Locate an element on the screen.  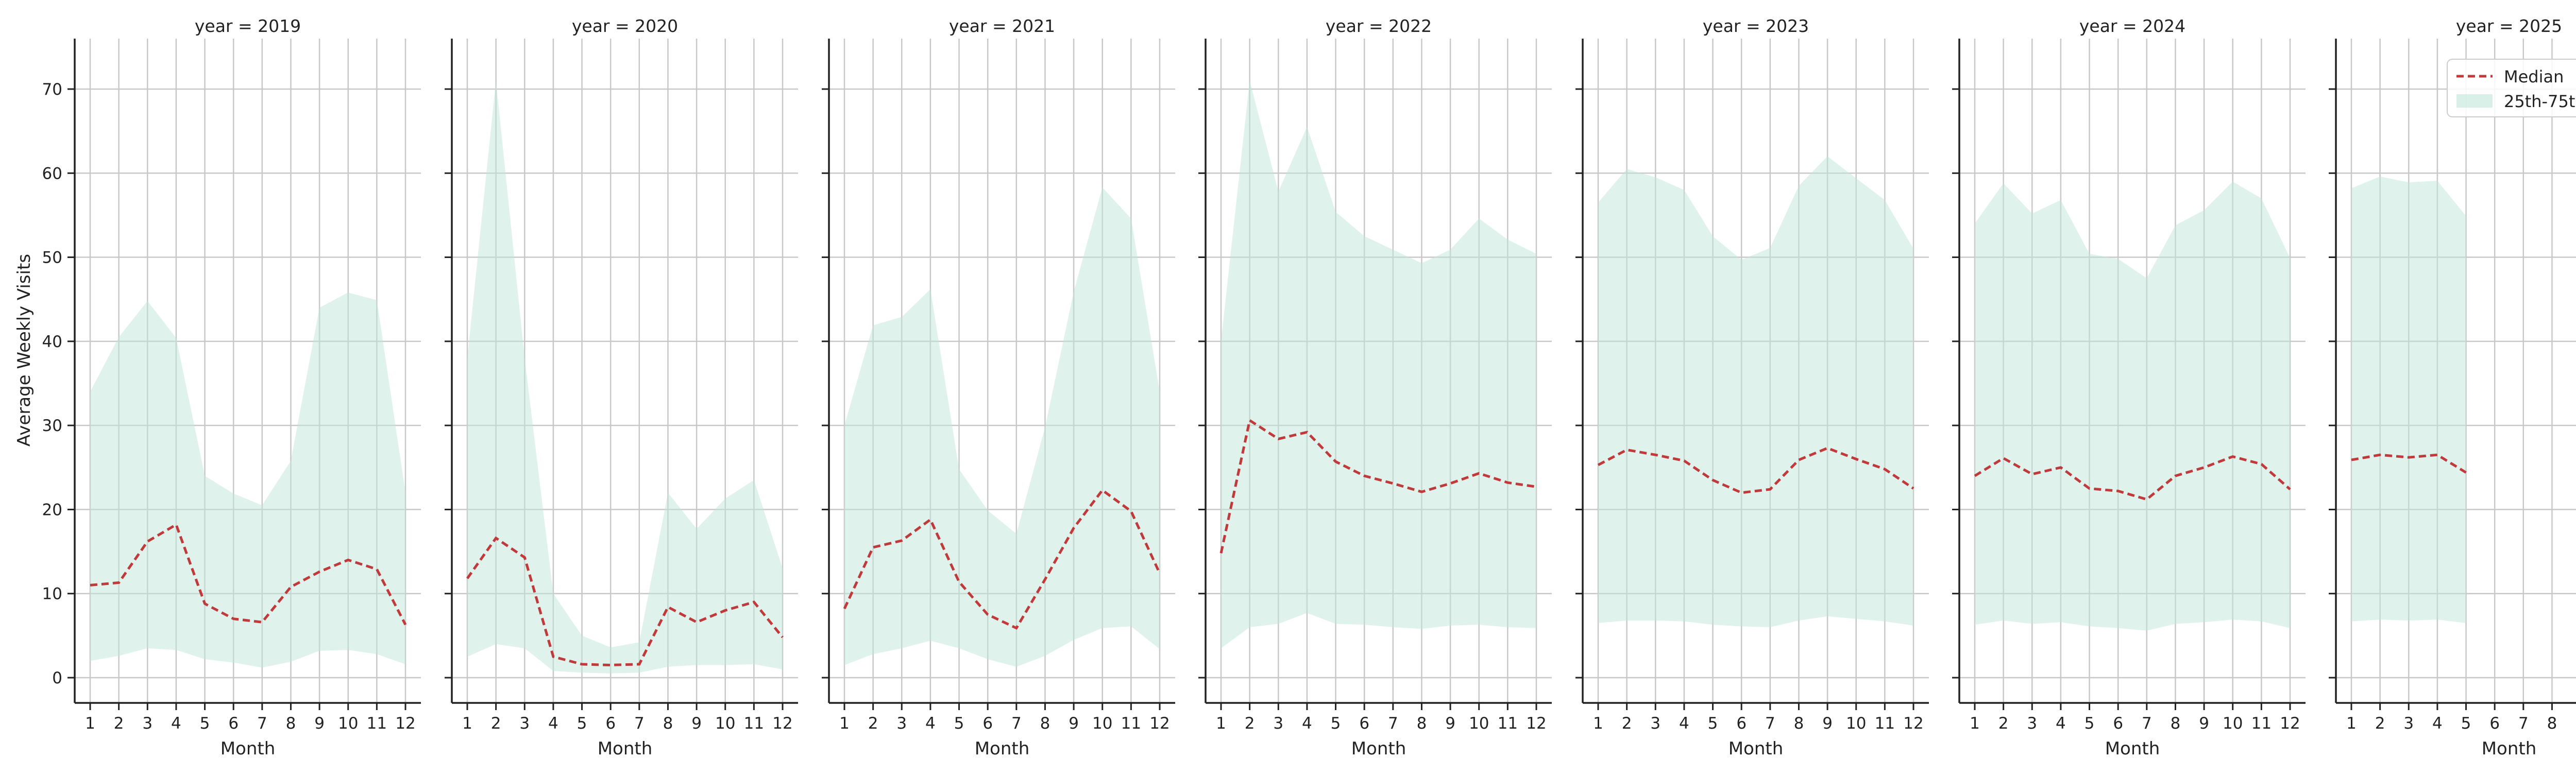
panel-title: year = 2023 is located at coordinates (1756, 26).